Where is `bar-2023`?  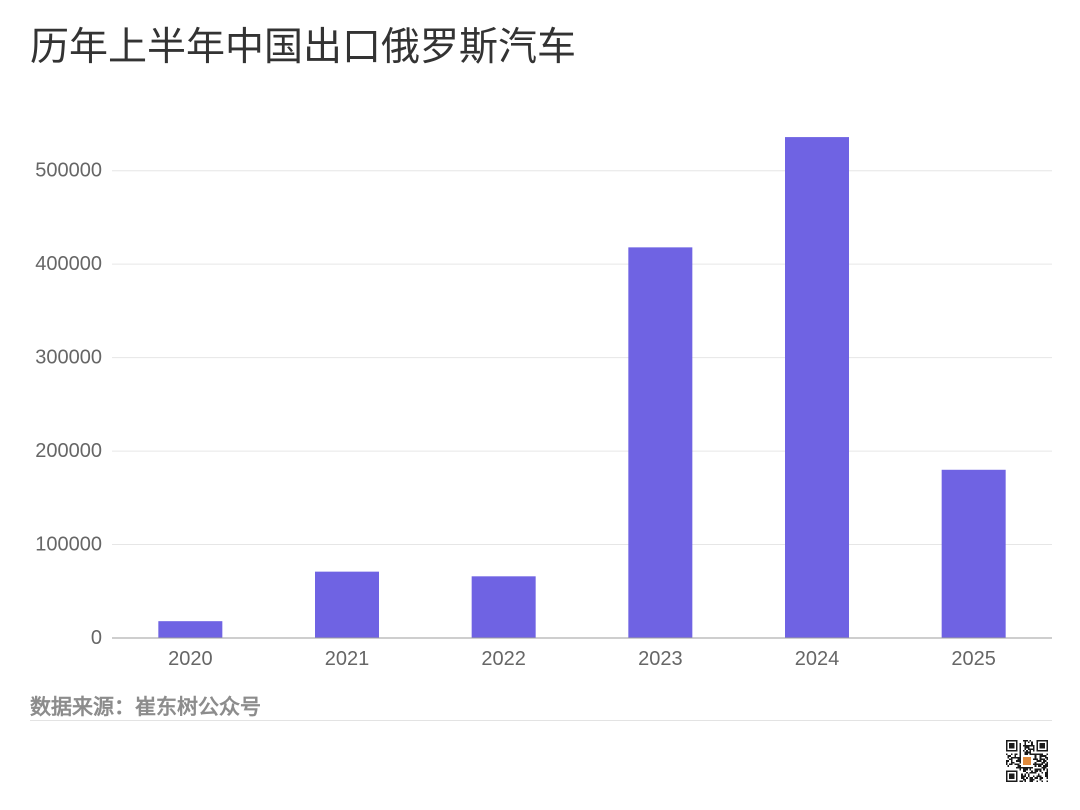 bar-2023 is located at coordinates (660, 443).